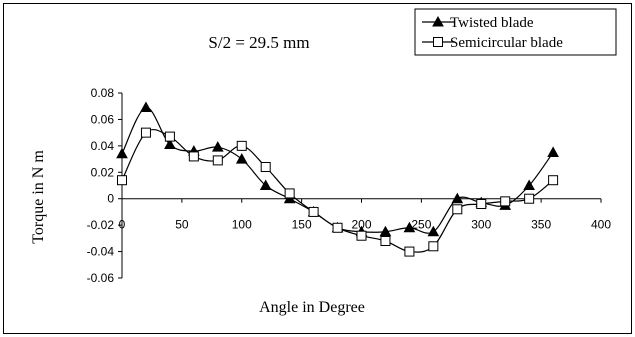 This screenshot has width=635, height=337. Describe the element at coordinates (421, 225) in the screenshot. I see `x-tick-label: 250` at that location.